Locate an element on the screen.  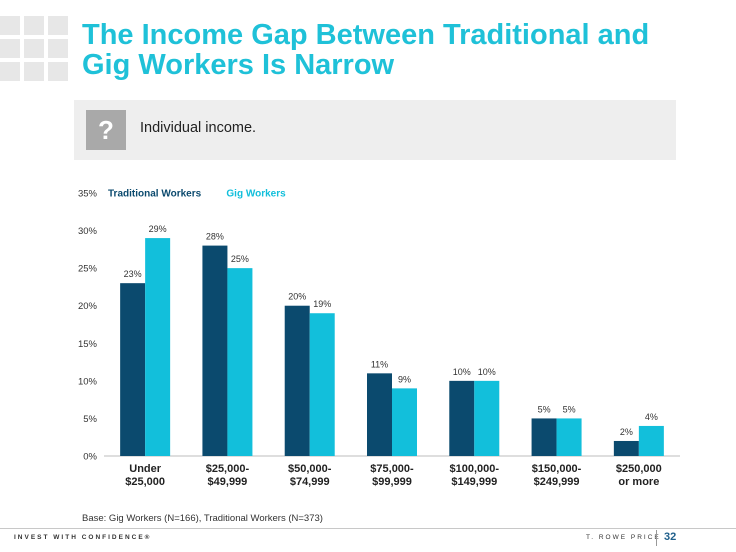
footer-brand: T. ROWE PRICE is located at coordinates (623, 537).